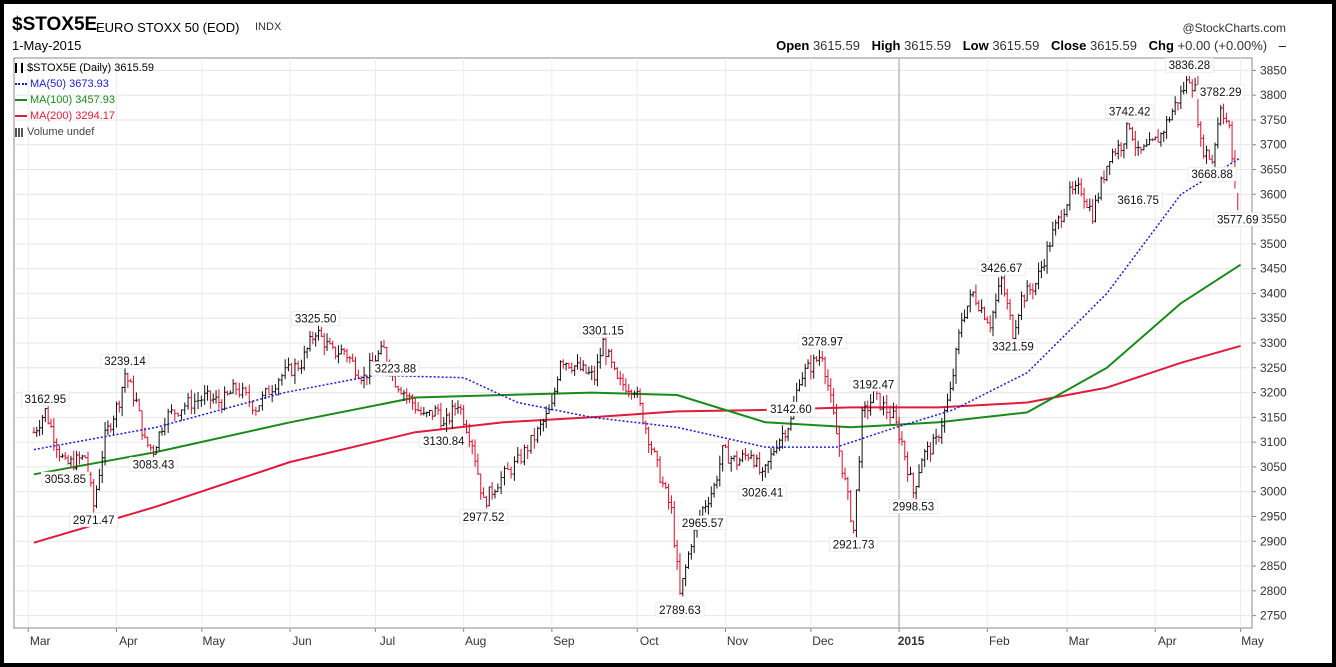  I want to click on legend-ma100: MA(100) 3457.93, so click(84, 100).